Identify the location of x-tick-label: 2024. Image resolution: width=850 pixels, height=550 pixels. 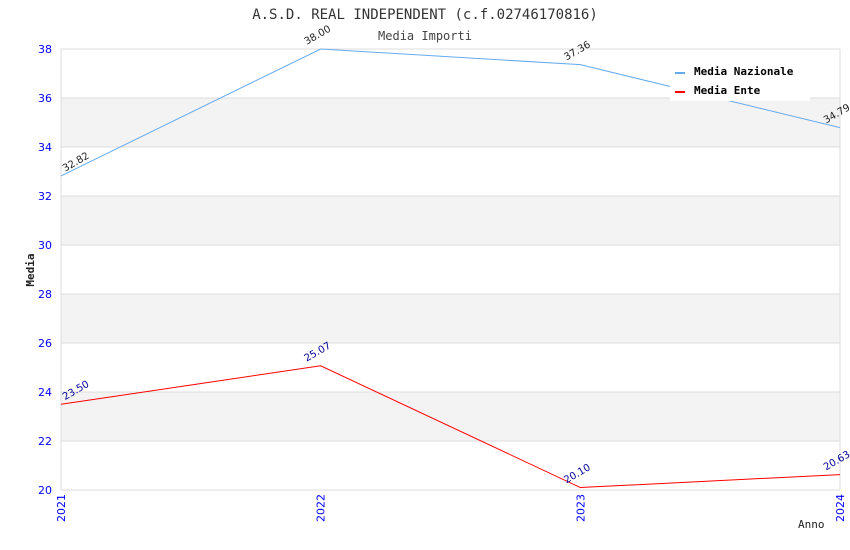
(840, 508).